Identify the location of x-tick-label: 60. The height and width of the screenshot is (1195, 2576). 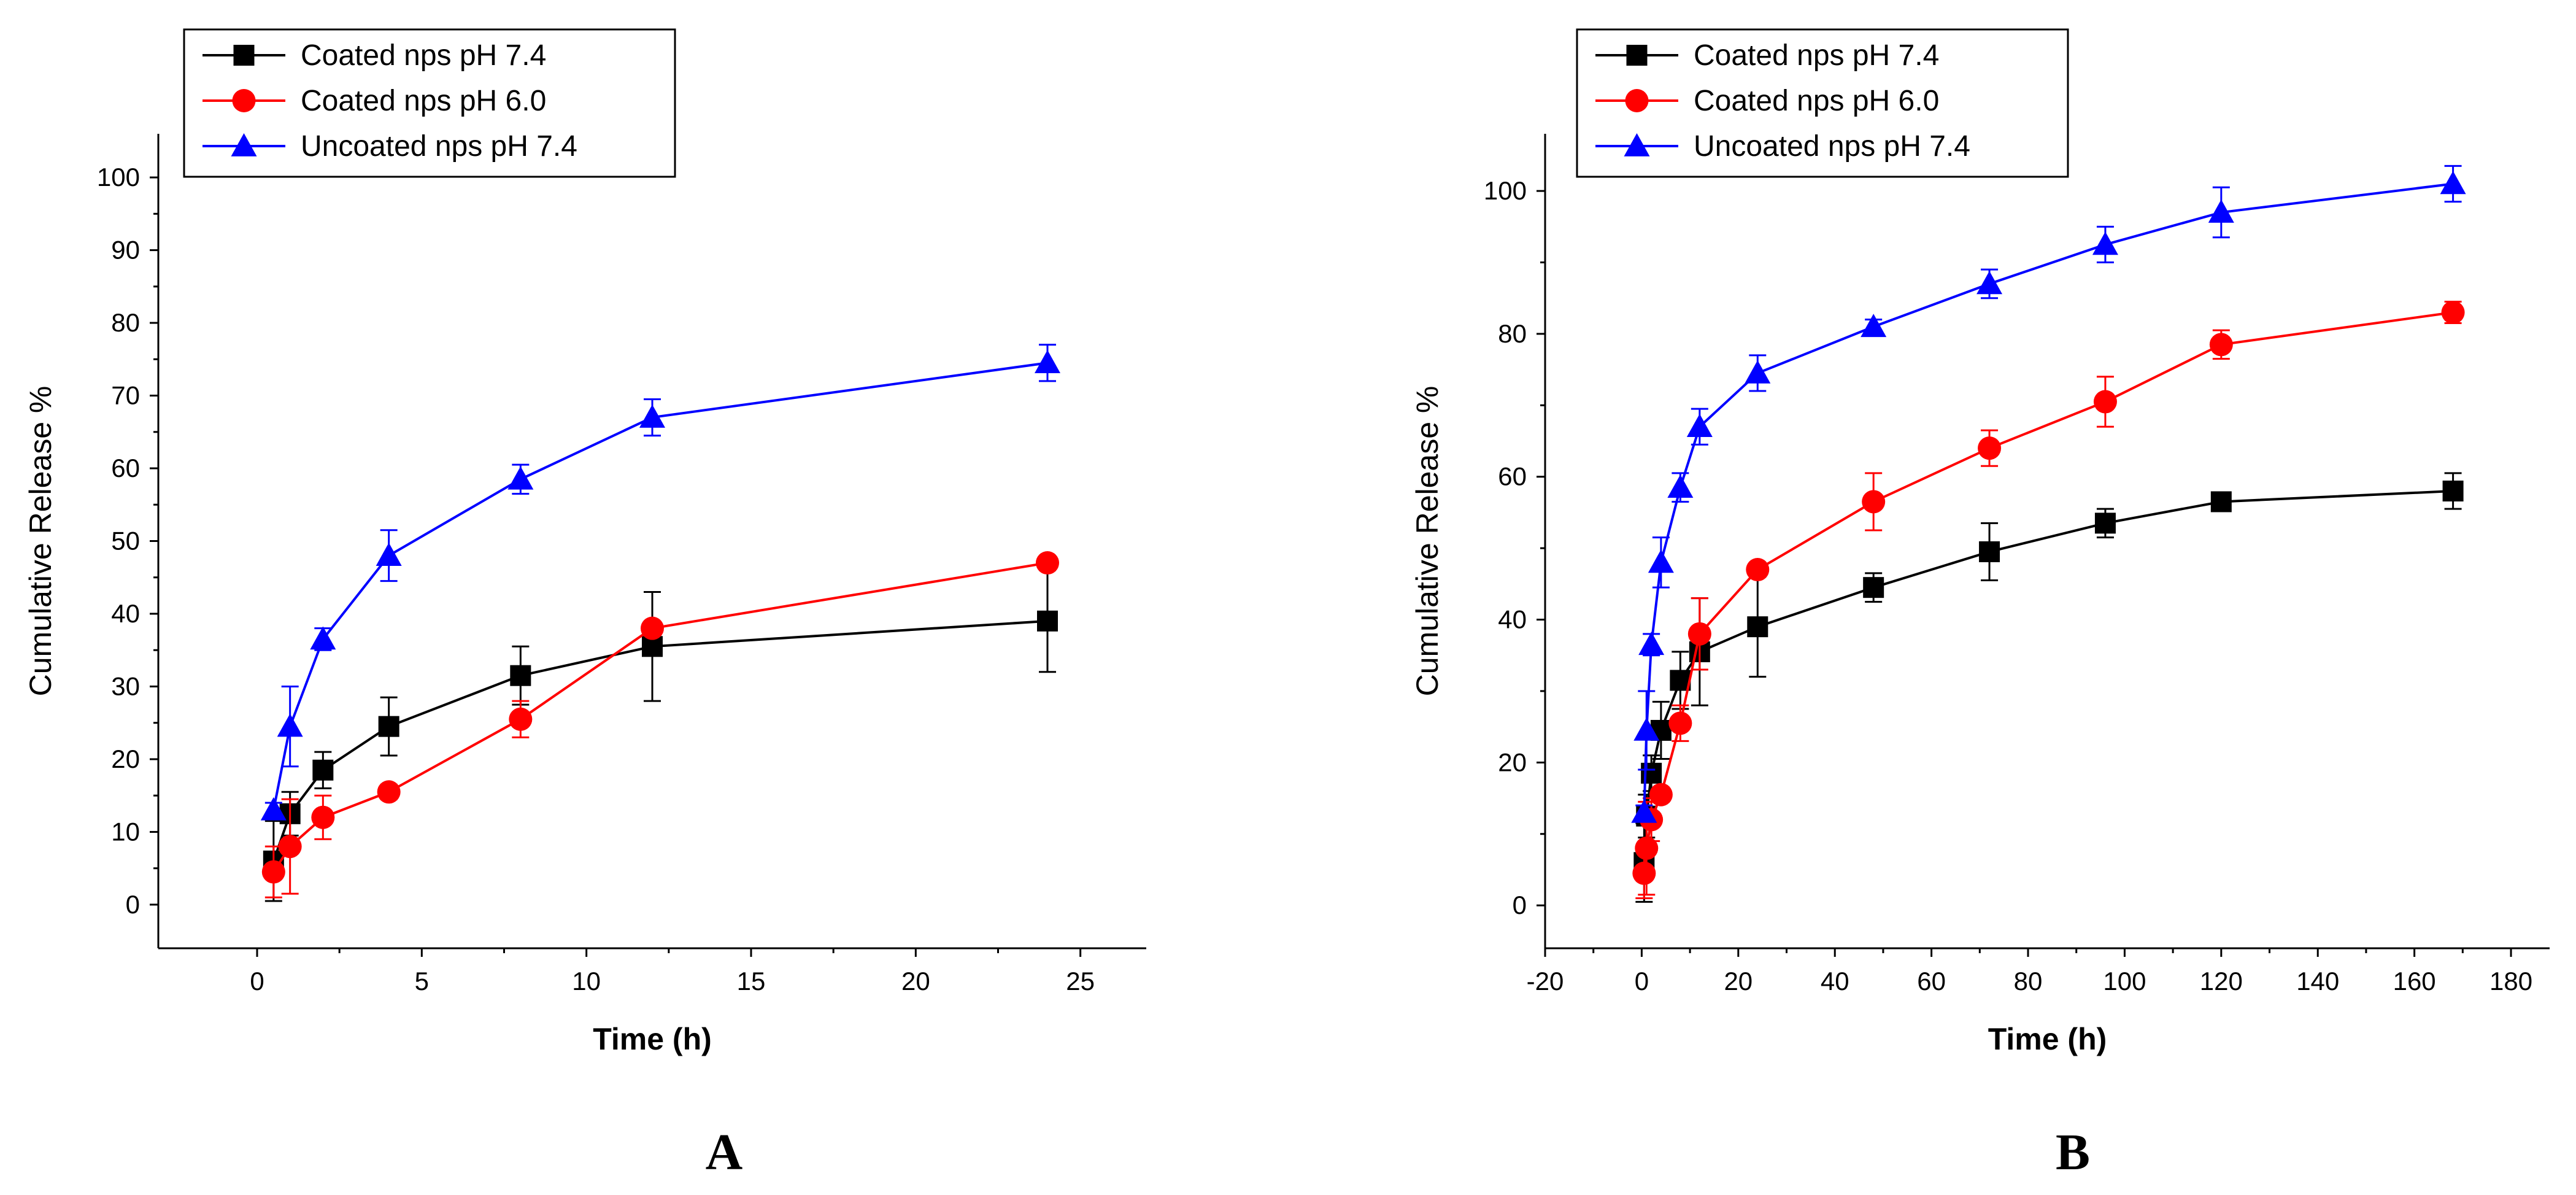
(1931, 981).